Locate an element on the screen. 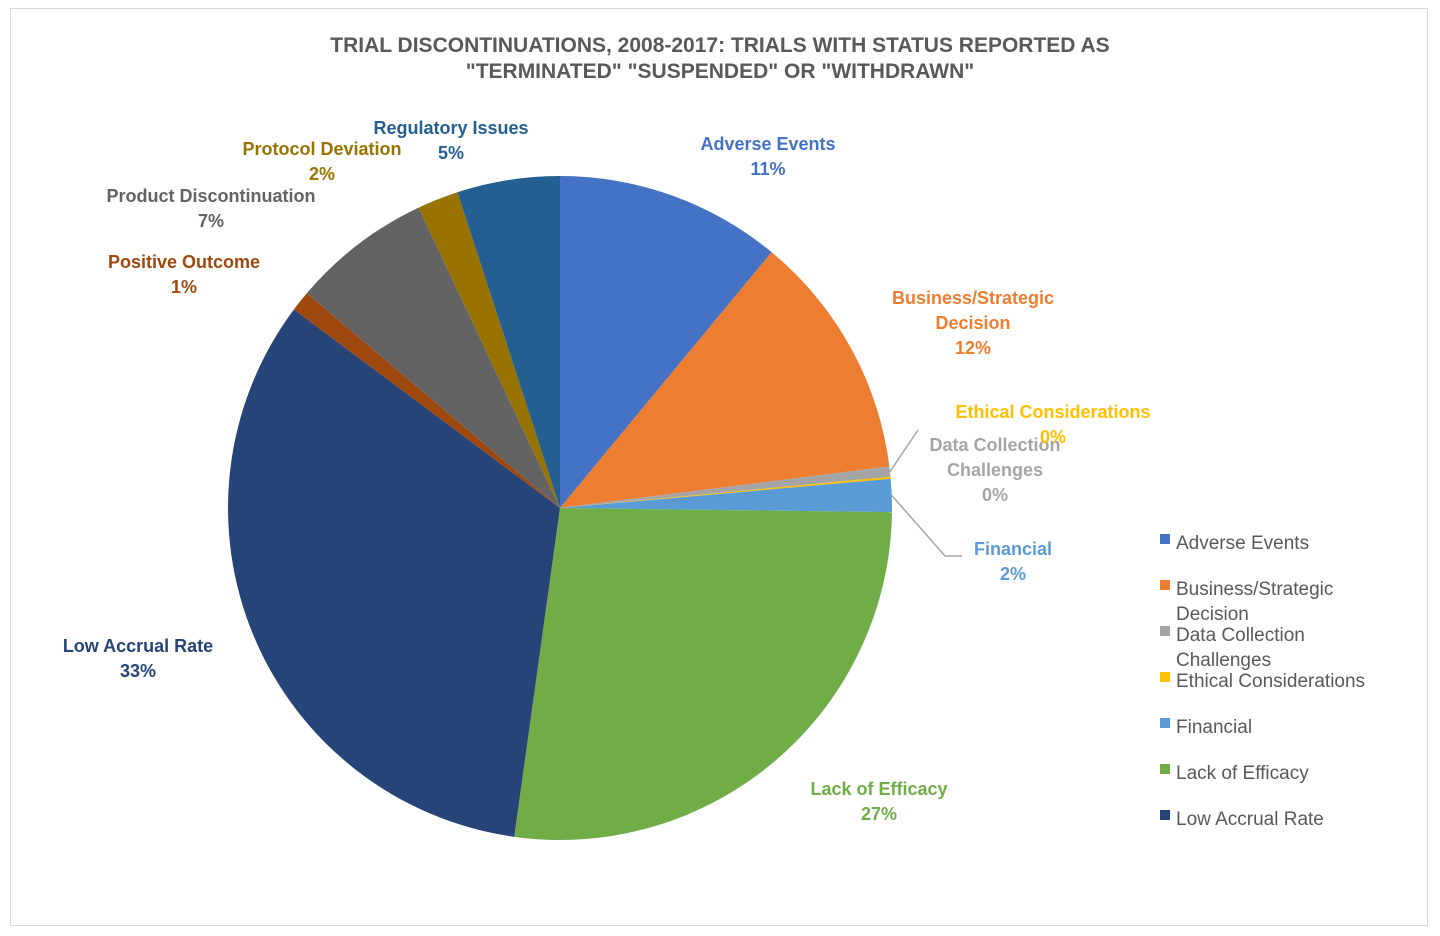  legend-item-financial: Financial is located at coordinates (1206, 727).